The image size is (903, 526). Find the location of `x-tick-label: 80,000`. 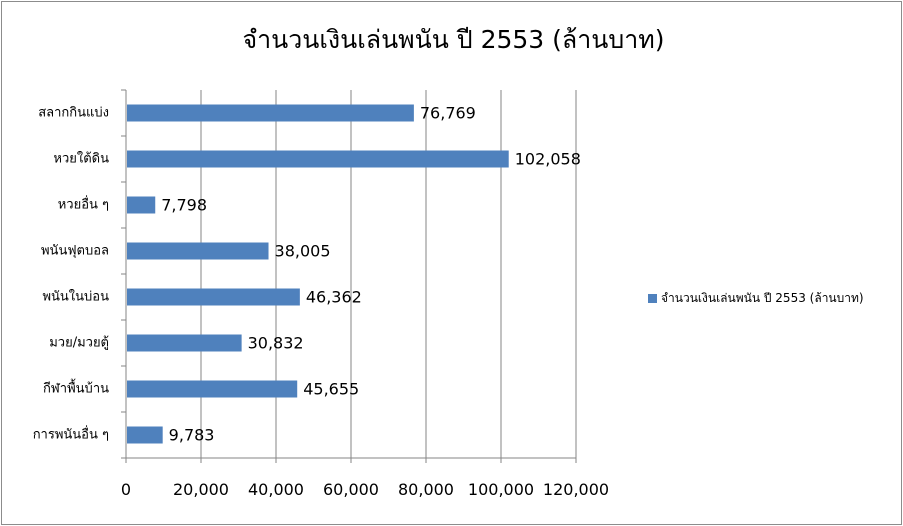

x-tick-label: 80,000 is located at coordinates (426, 489).